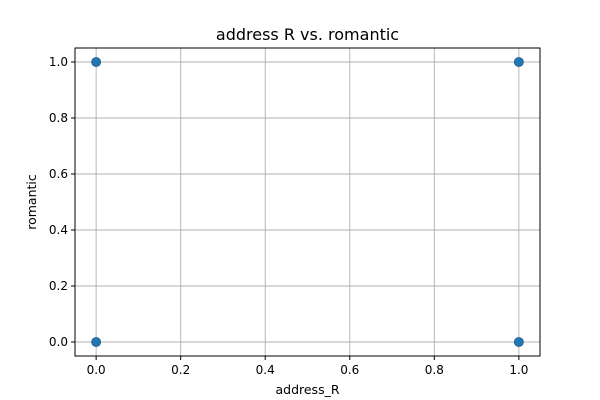 The height and width of the screenshot is (400, 600). What do you see at coordinates (307, 34) in the screenshot?
I see `chart-title: address R vs. romantic` at bounding box center [307, 34].